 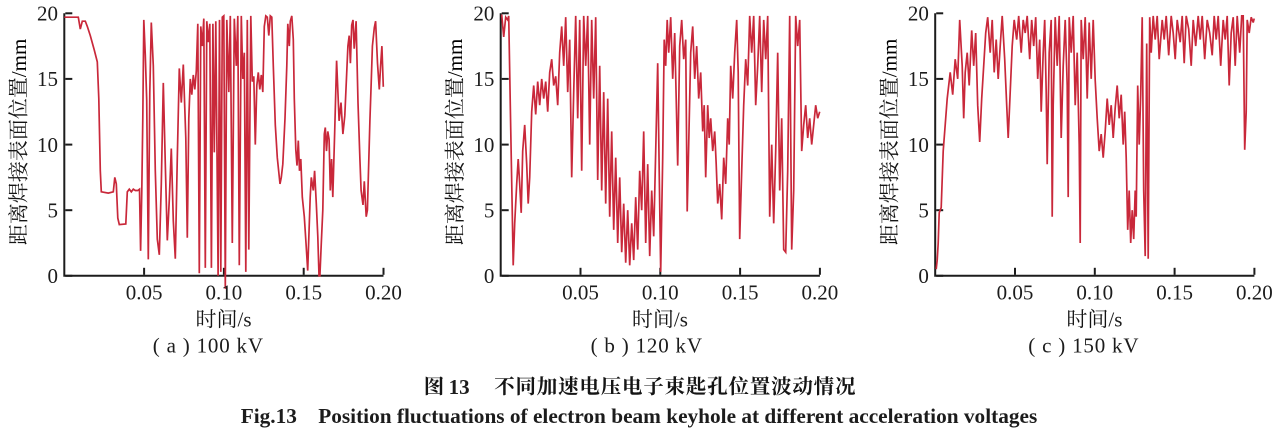 I want to click on svg-text: 13, so click(x=459, y=387).